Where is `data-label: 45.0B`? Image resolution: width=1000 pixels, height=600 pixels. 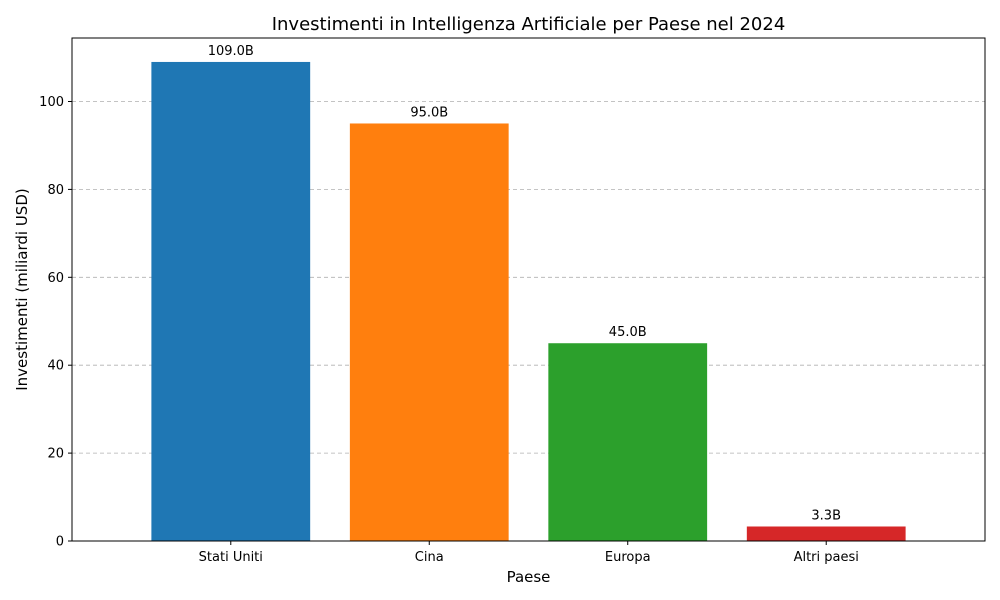
data-label: 45.0B is located at coordinates (628, 332).